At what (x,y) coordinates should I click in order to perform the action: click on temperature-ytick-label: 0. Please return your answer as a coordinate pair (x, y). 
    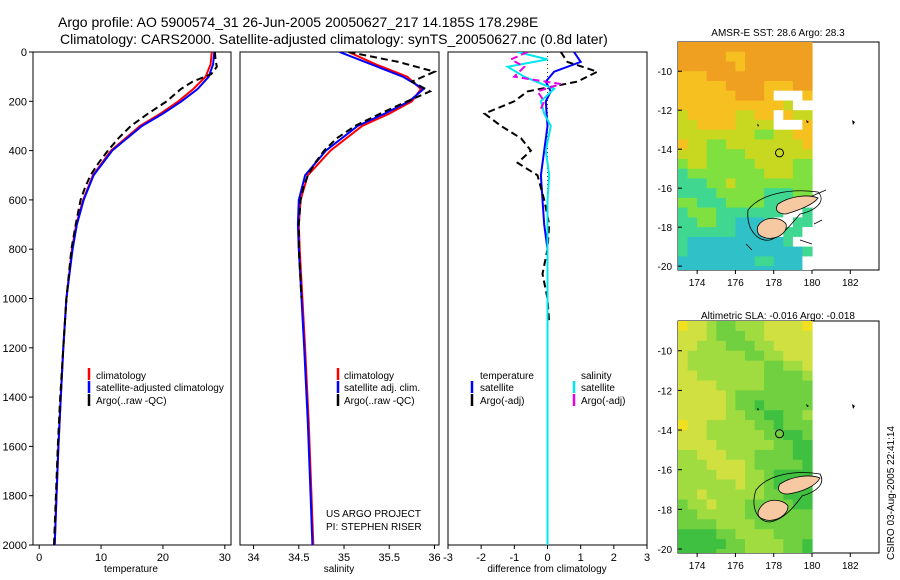
    Looking at the image, I should click on (24, 53).